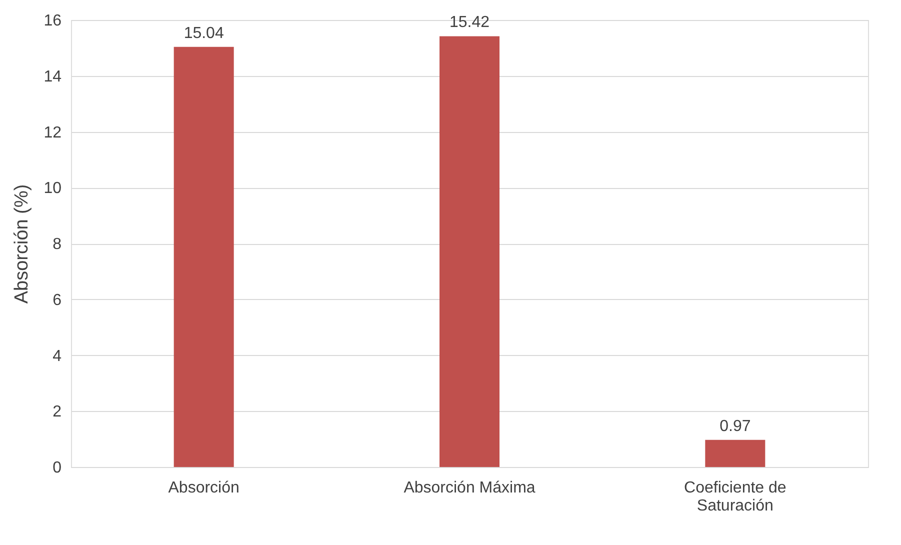  I want to click on y-tick-label: 4, so click(57, 356).